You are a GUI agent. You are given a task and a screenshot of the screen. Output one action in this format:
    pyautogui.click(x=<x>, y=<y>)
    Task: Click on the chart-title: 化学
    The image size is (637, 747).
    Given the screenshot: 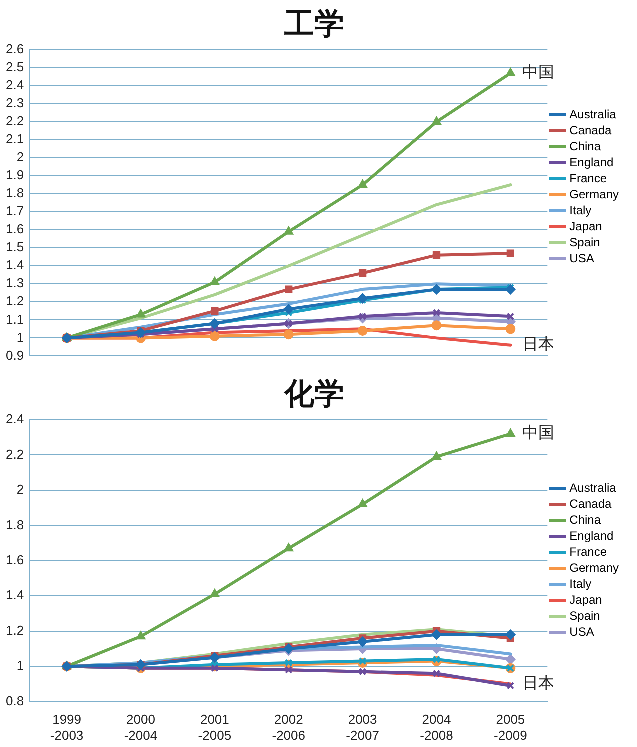 What is the action you would take?
    pyautogui.click(x=314, y=394)
    